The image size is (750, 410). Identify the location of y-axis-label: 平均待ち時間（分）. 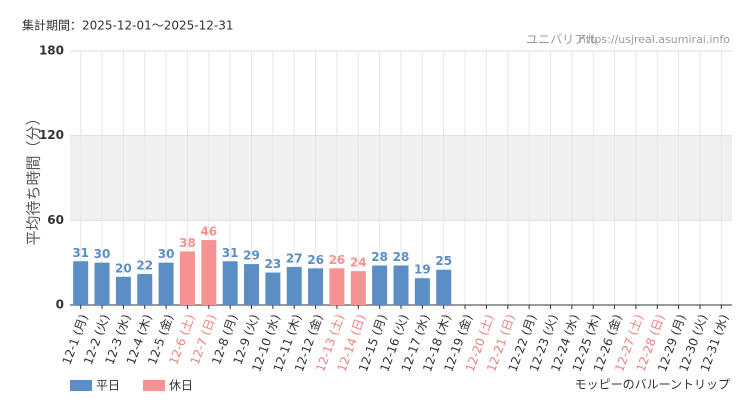
(34, 177).